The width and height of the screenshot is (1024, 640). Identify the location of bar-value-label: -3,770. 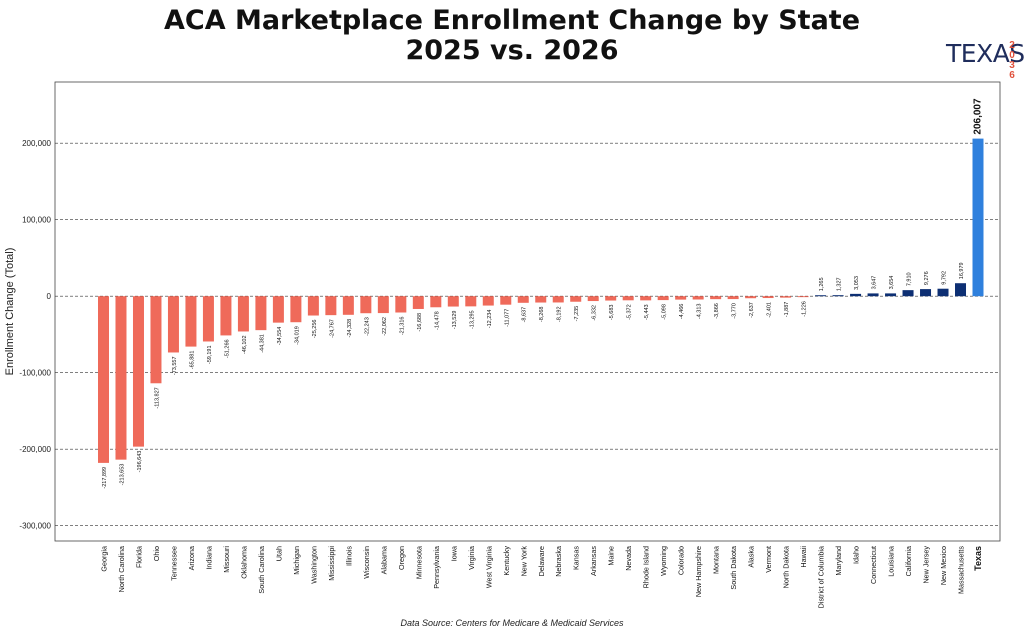
(735, 311).